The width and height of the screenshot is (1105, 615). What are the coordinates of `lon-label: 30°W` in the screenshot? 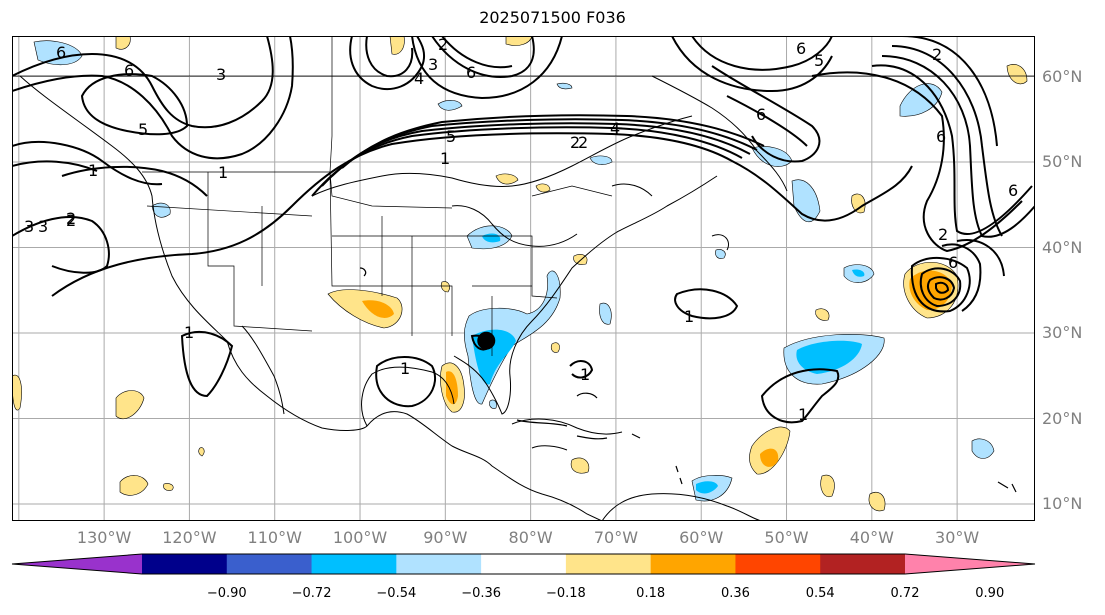 It's located at (957, 537).